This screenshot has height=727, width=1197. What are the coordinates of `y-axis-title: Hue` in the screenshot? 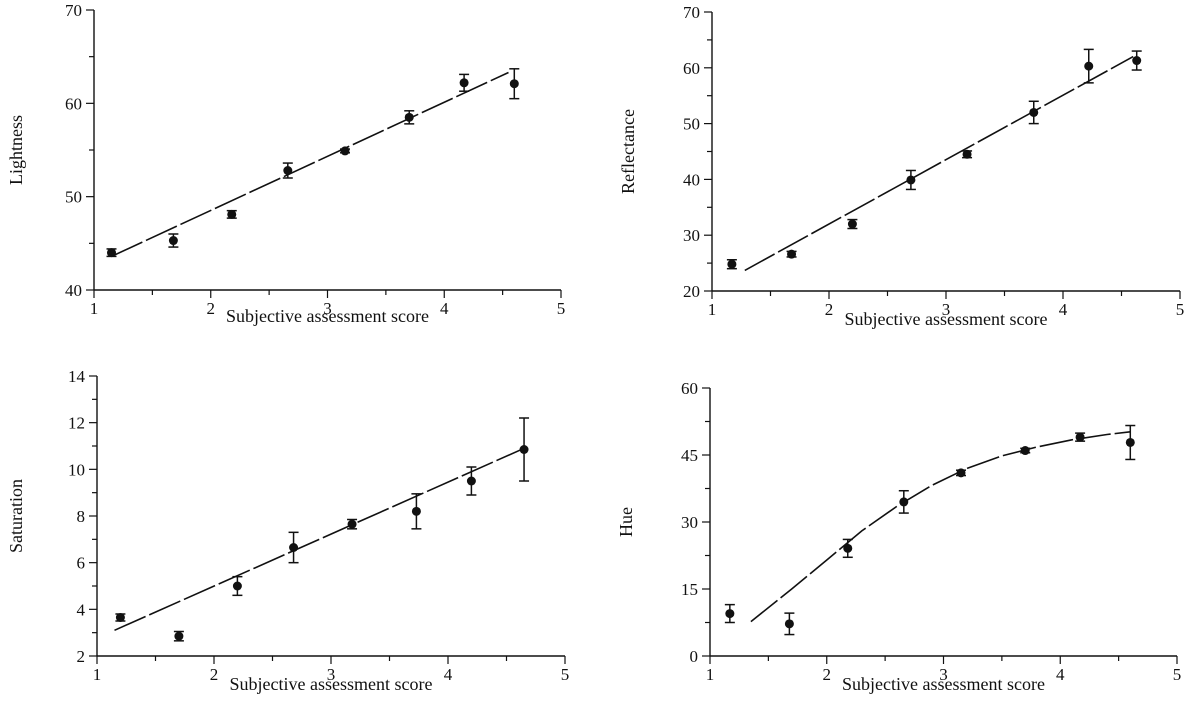 It's located at (626, 522).